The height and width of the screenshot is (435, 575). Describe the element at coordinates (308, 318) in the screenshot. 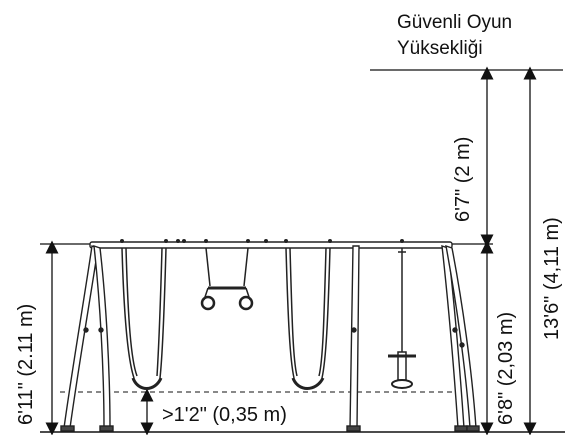

I see `belt-swing-right` at that location.